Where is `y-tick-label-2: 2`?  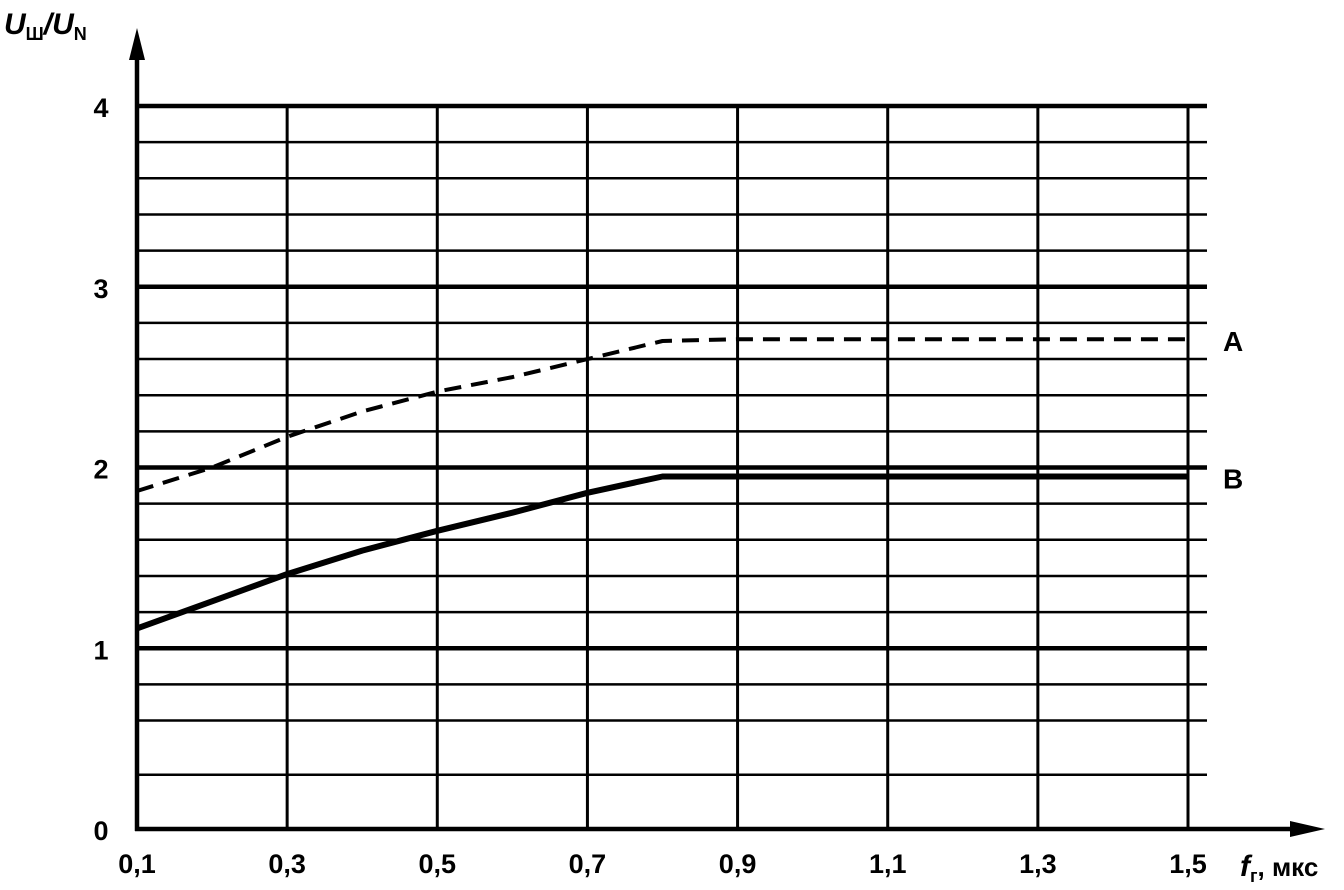 y-tick-label-2: 2 is located at coordinates (100, 470).